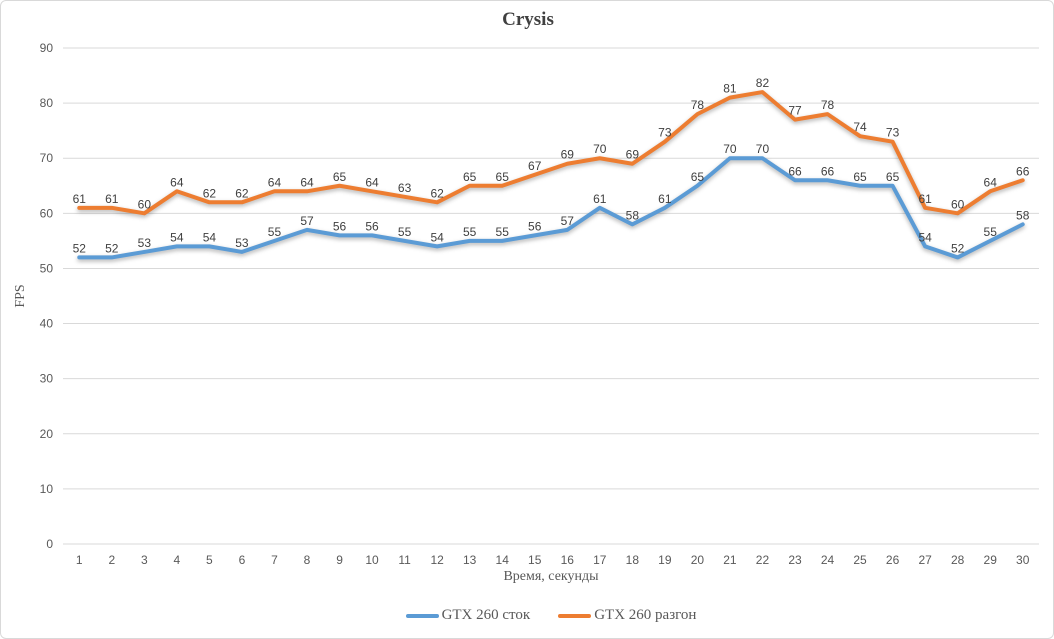 The width and height of the screenshot is (1054, 639). Describe the element at coordinates (698, 105) in the screenshot. I see `data-point-label: 78` at that location.